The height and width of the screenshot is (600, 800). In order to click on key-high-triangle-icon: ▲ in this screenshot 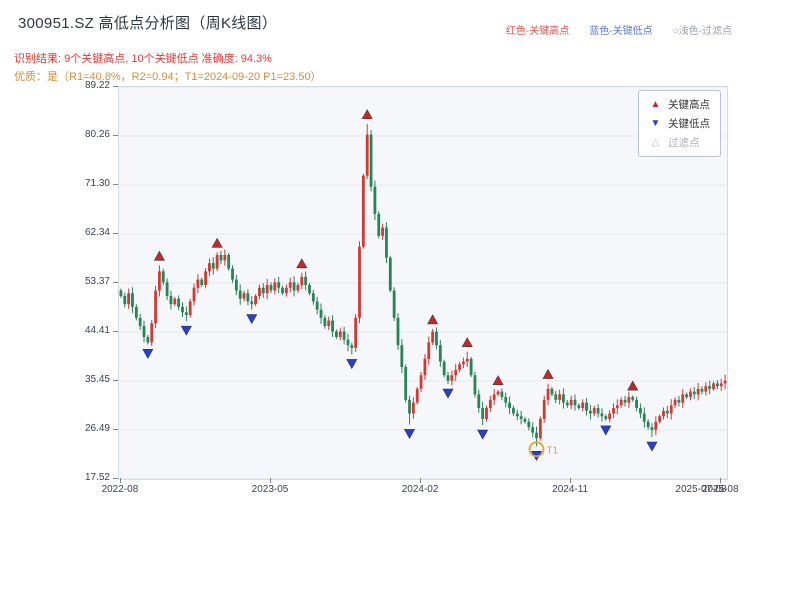, I will do `click(655, 104)`.